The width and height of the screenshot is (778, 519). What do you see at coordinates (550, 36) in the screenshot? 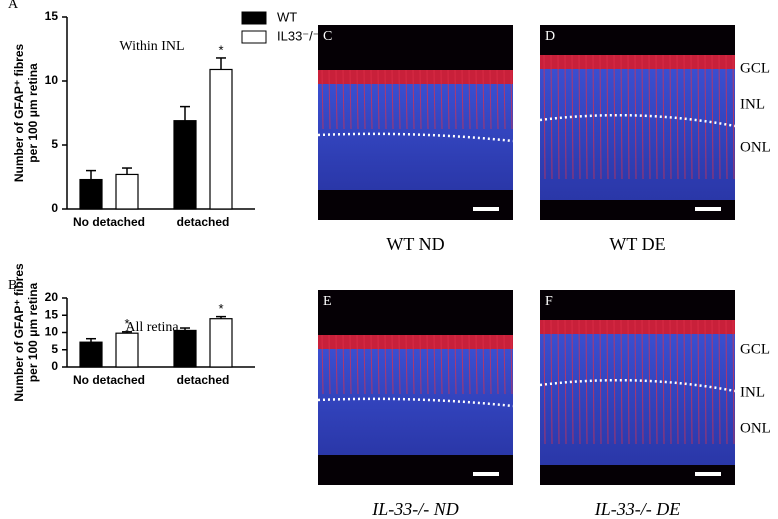
I see `panel-label: D` at bounding box center [550, 36].